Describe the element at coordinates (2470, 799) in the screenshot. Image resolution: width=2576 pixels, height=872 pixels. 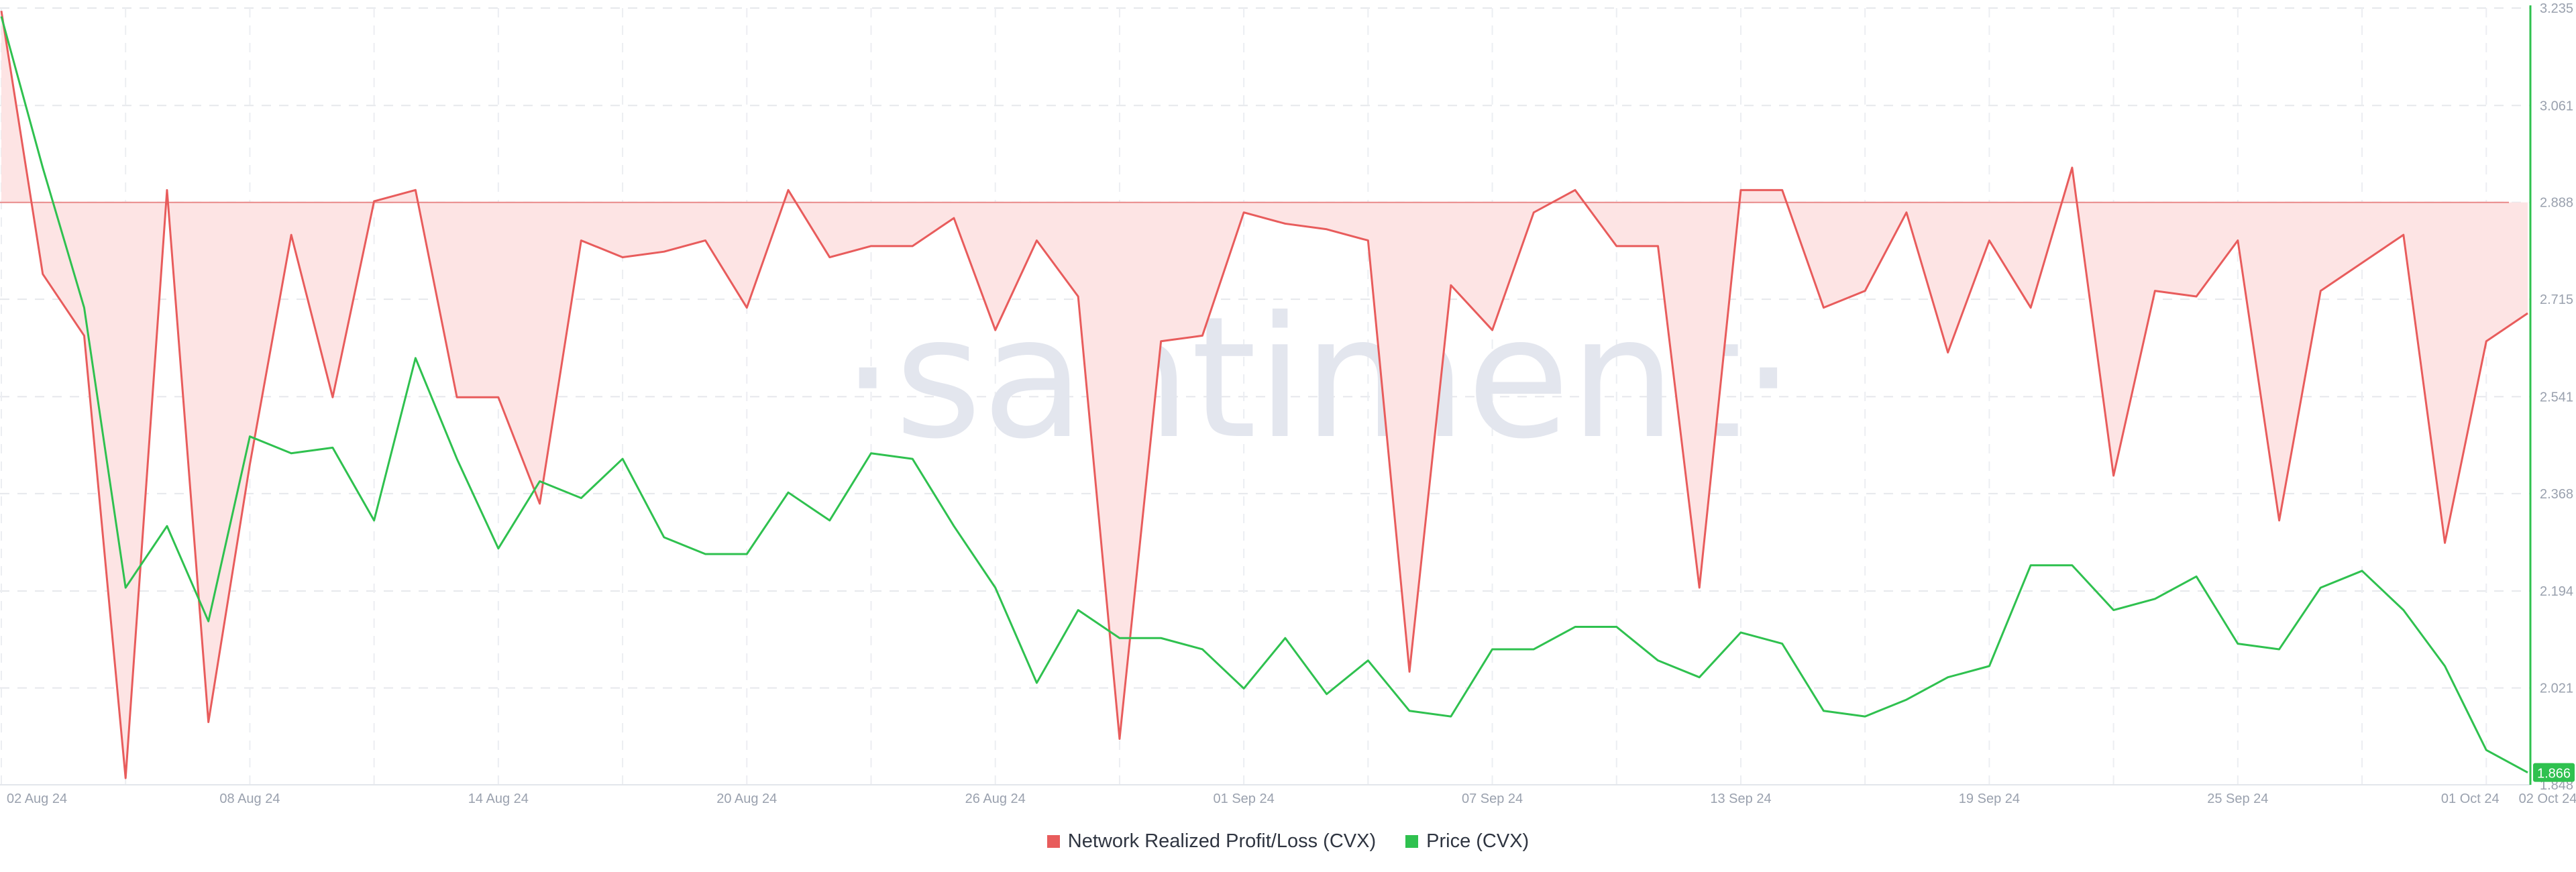
I see `x-tick-label: 01 Oct 24` at that location.